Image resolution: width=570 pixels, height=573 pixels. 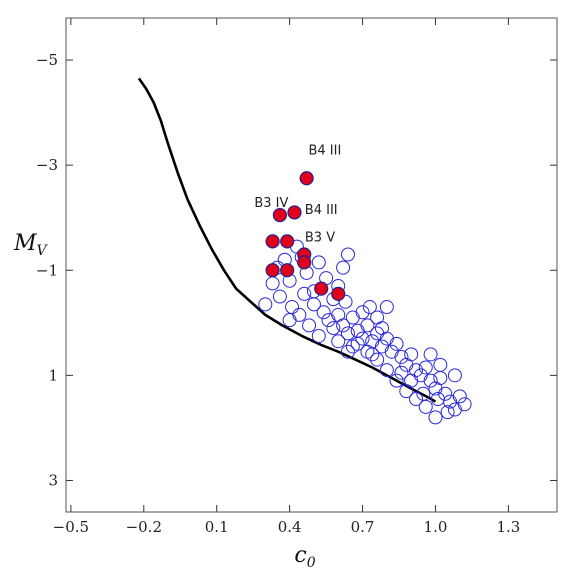 I want to click on y-tick-label: 3, so click(x=53, y=480).